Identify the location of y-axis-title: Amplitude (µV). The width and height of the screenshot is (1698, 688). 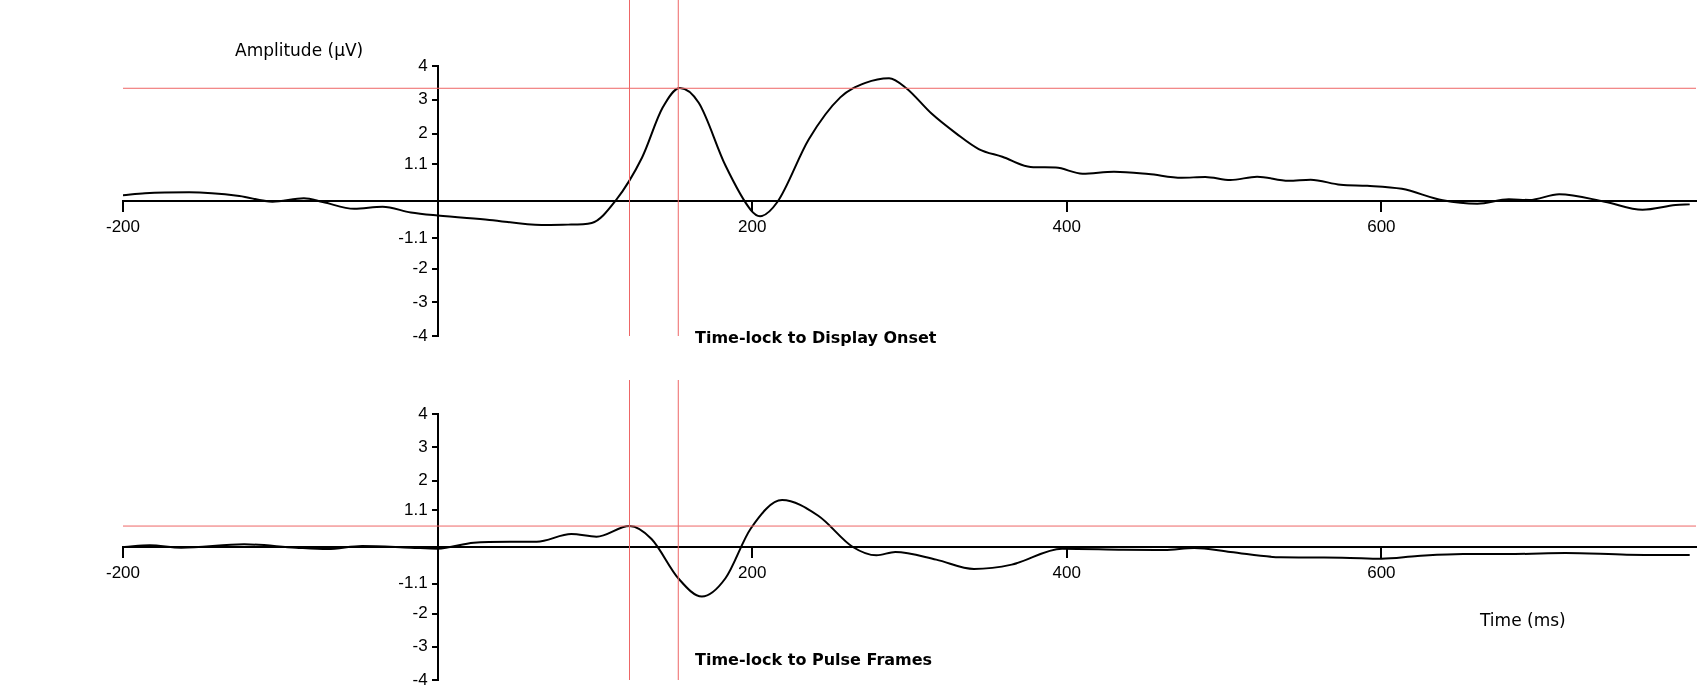
(299, 50).